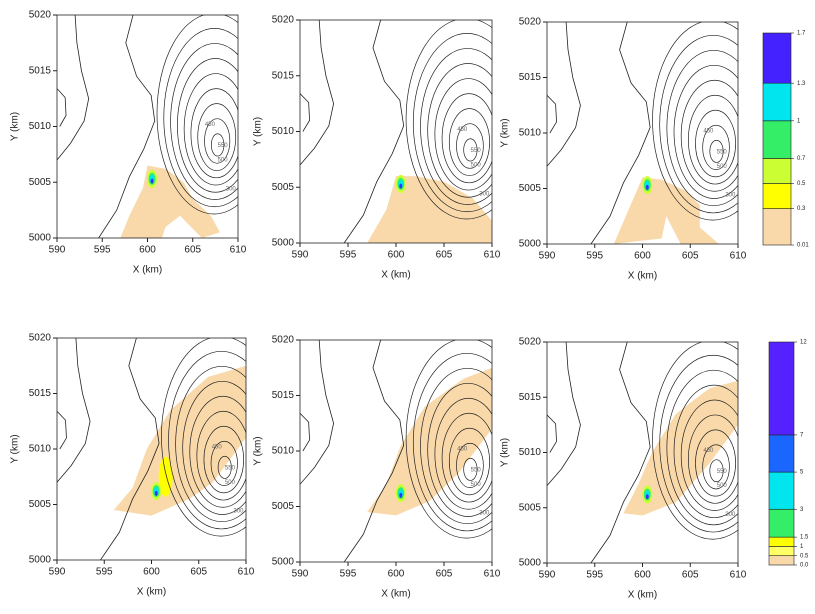  Describe the element at coordinates (283, 395) in the screenshot. I see `y-tick-label: 5015` at that location.